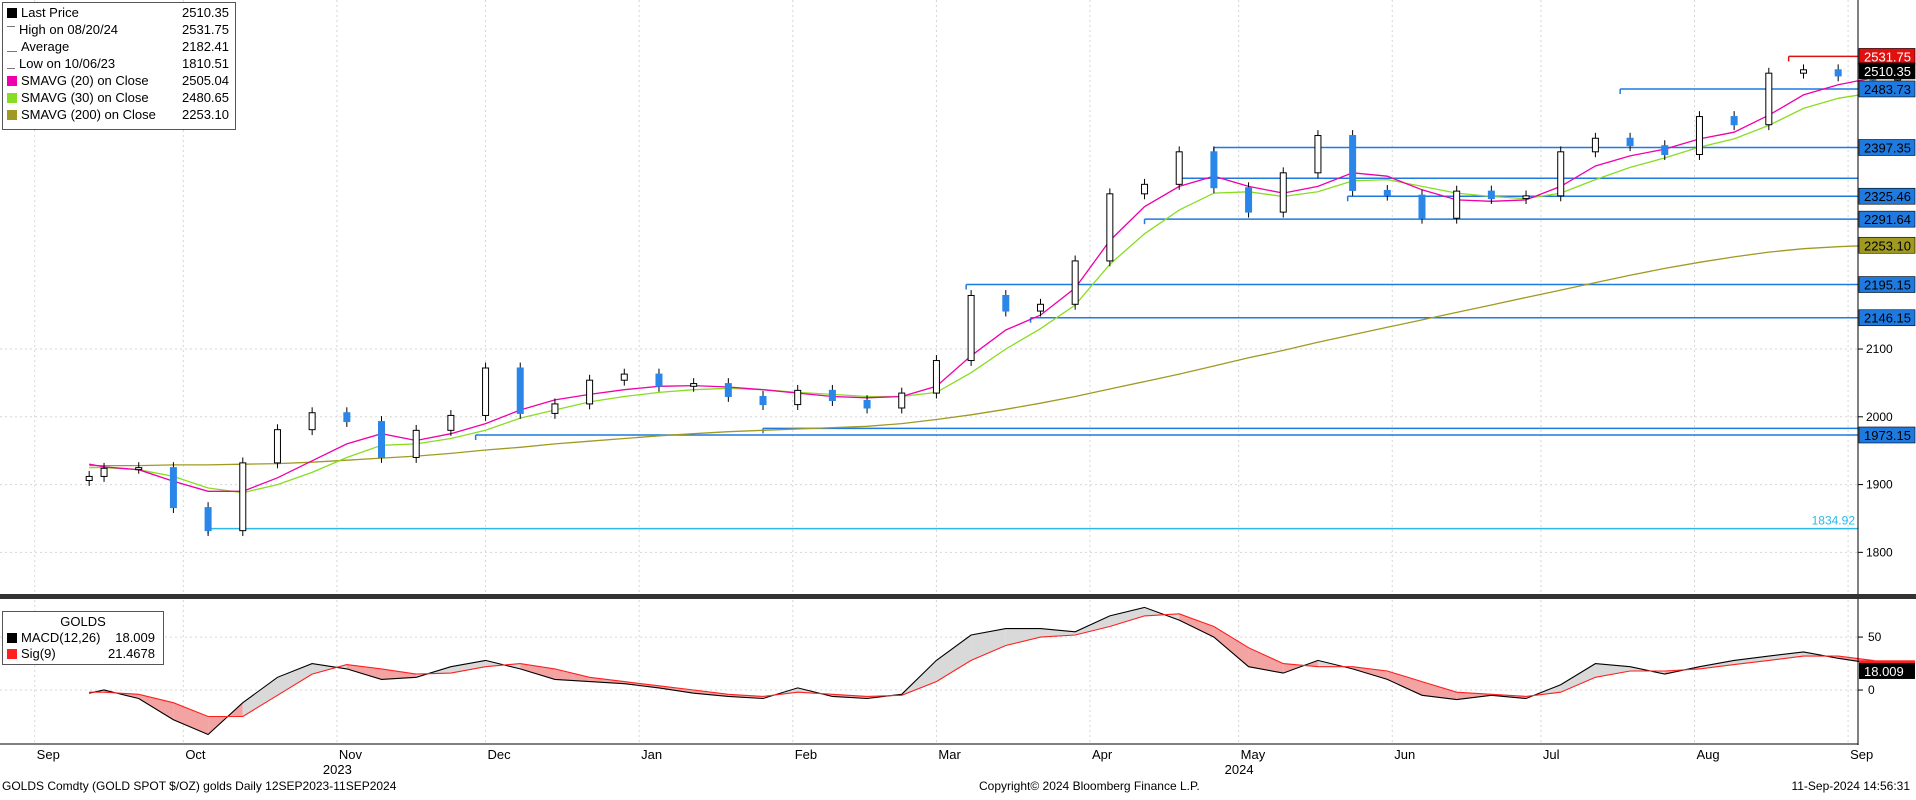  Describe the element at coordinates (1861, 754) in the screenshot. I see `x-tick-label: Sep` at that location.